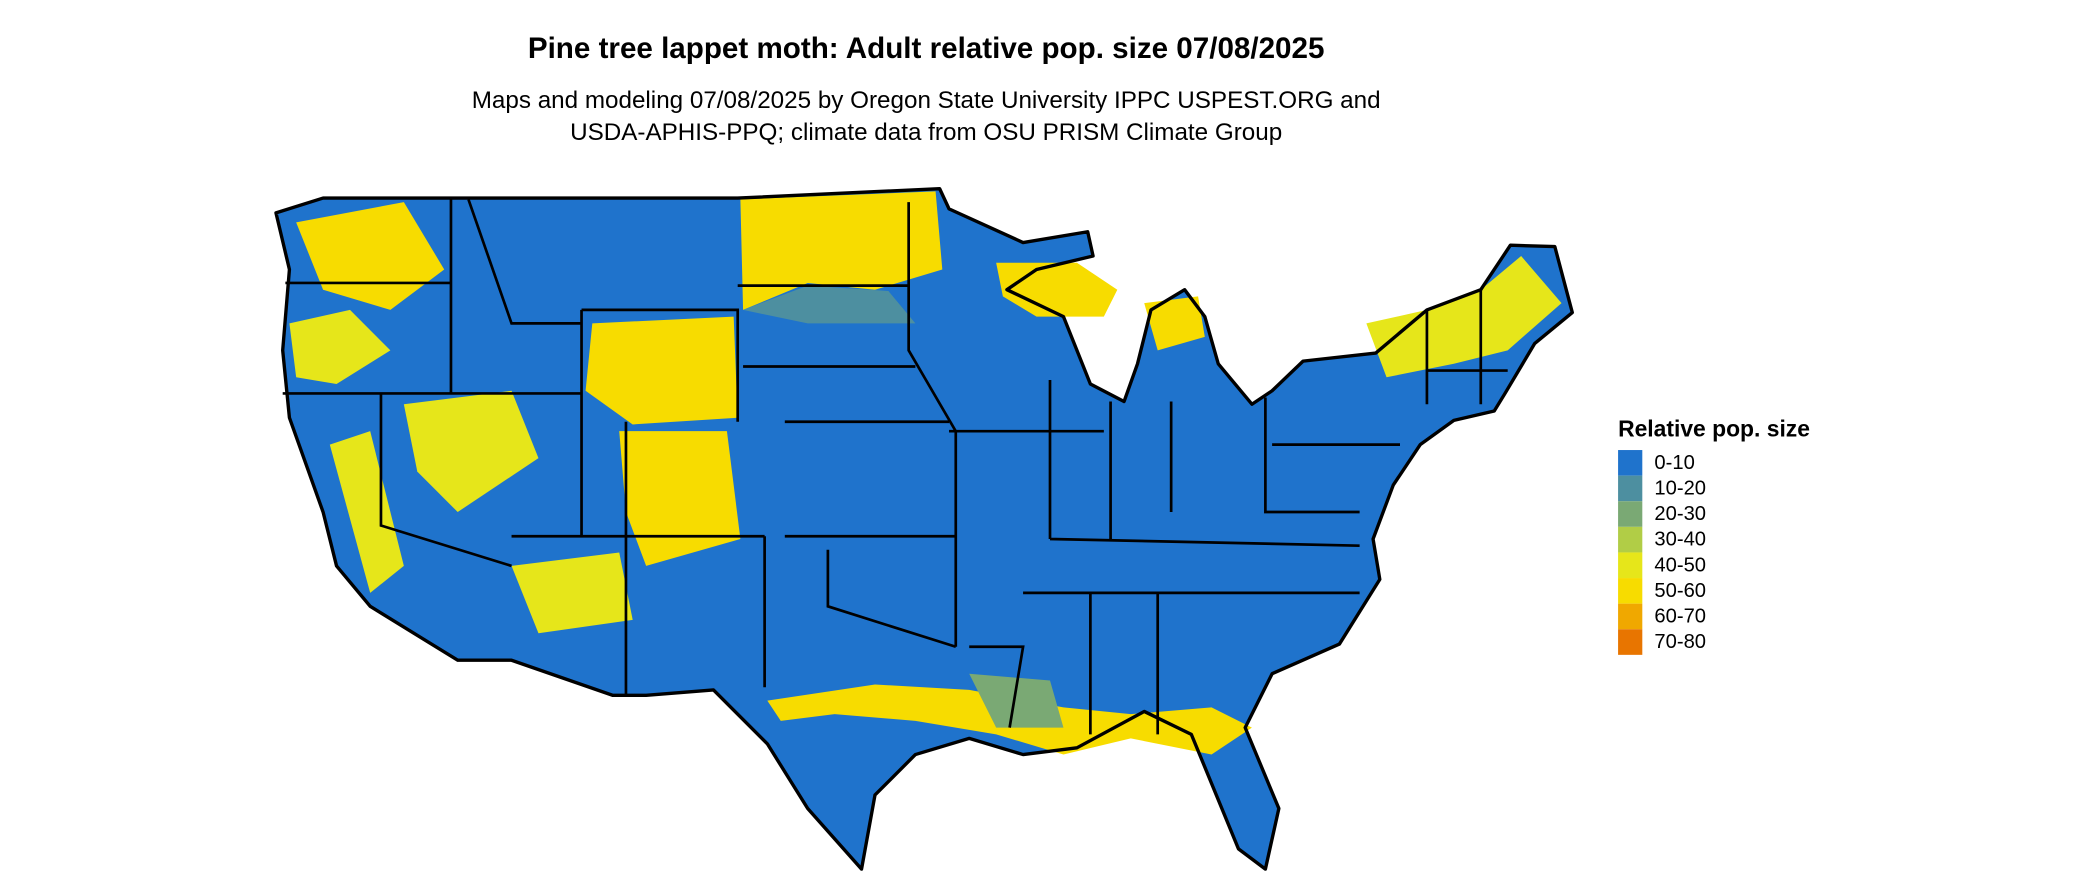 The image size is (2100, 892). What do you see at coordinates (1680, 591) in the screenshot?
I see `legend-label: 50-60` at bounding box center [1680, 591].